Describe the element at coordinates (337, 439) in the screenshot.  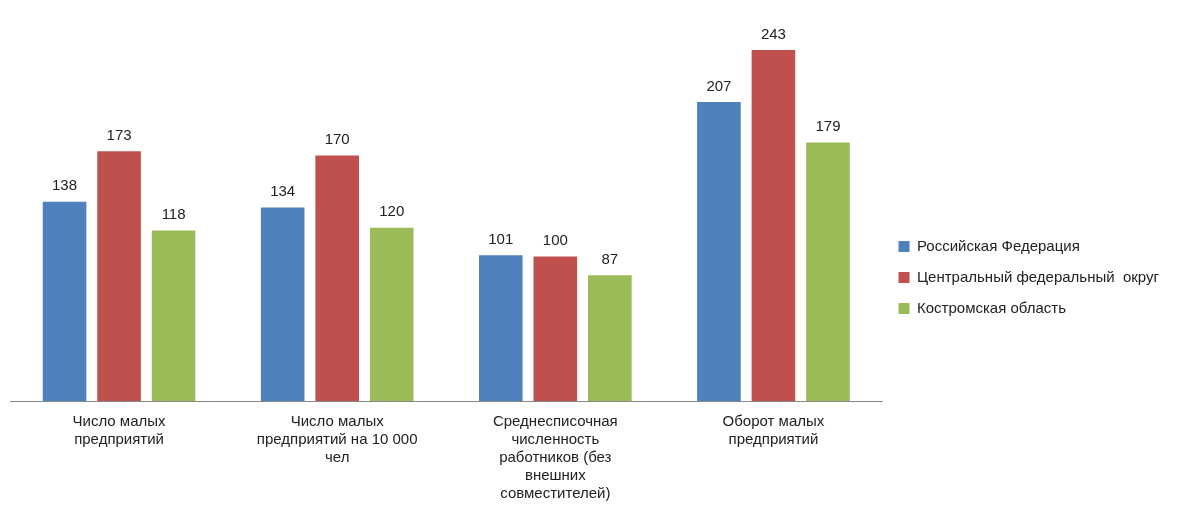
I see `x-tick-label: Число малых предприятий на 10 000 чел` at that location.